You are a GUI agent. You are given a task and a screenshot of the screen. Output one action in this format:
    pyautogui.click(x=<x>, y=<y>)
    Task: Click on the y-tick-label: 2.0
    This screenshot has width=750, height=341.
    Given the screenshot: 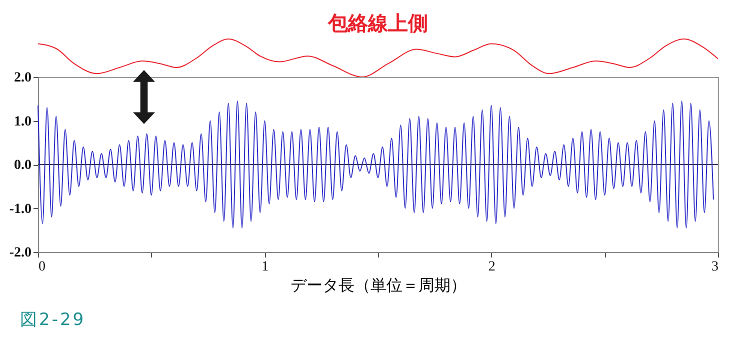 What is the action you would take?
    pyautogui.click(x=23, y=78)
    